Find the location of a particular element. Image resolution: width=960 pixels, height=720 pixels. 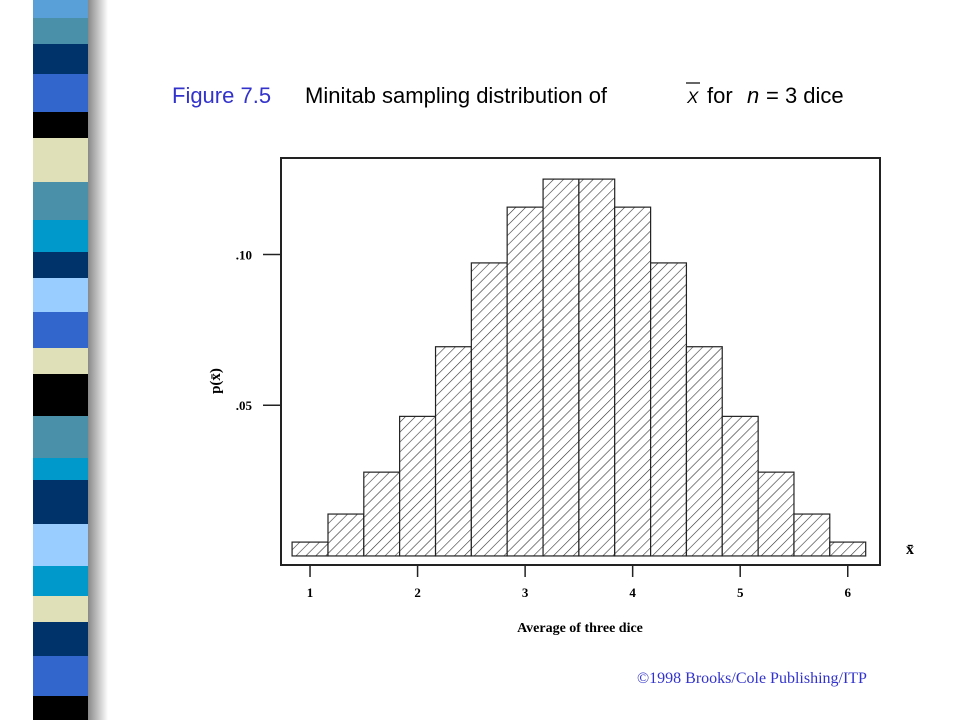

title-suffix: for is located at coordinates (720, 95).